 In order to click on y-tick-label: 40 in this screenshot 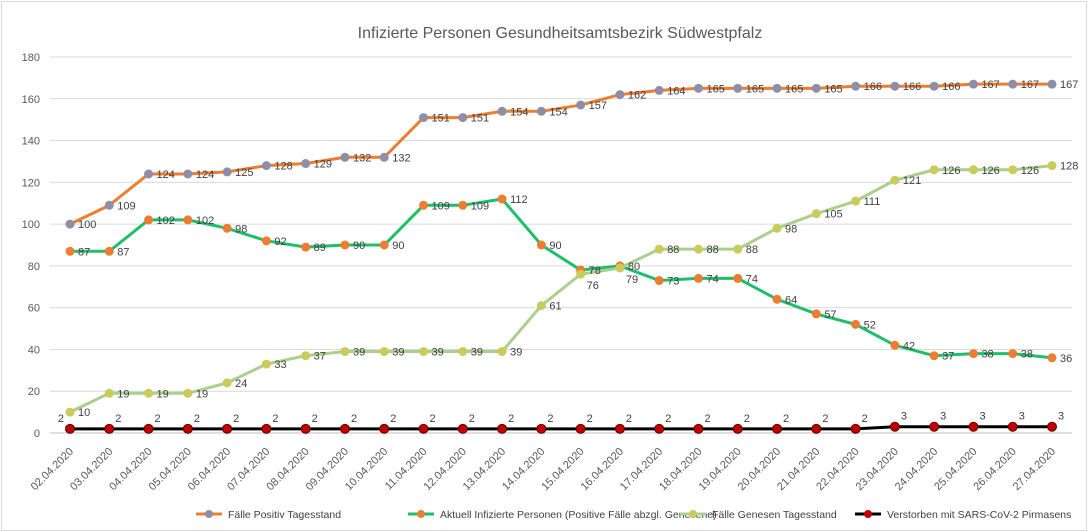, I will do `click(34, 350)`.